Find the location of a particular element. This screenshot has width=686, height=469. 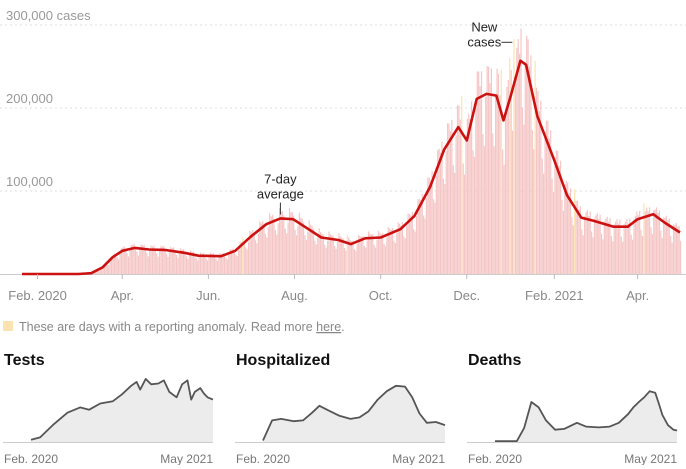

cases-annotation-line2: cases is located at coordinates (484, 41).